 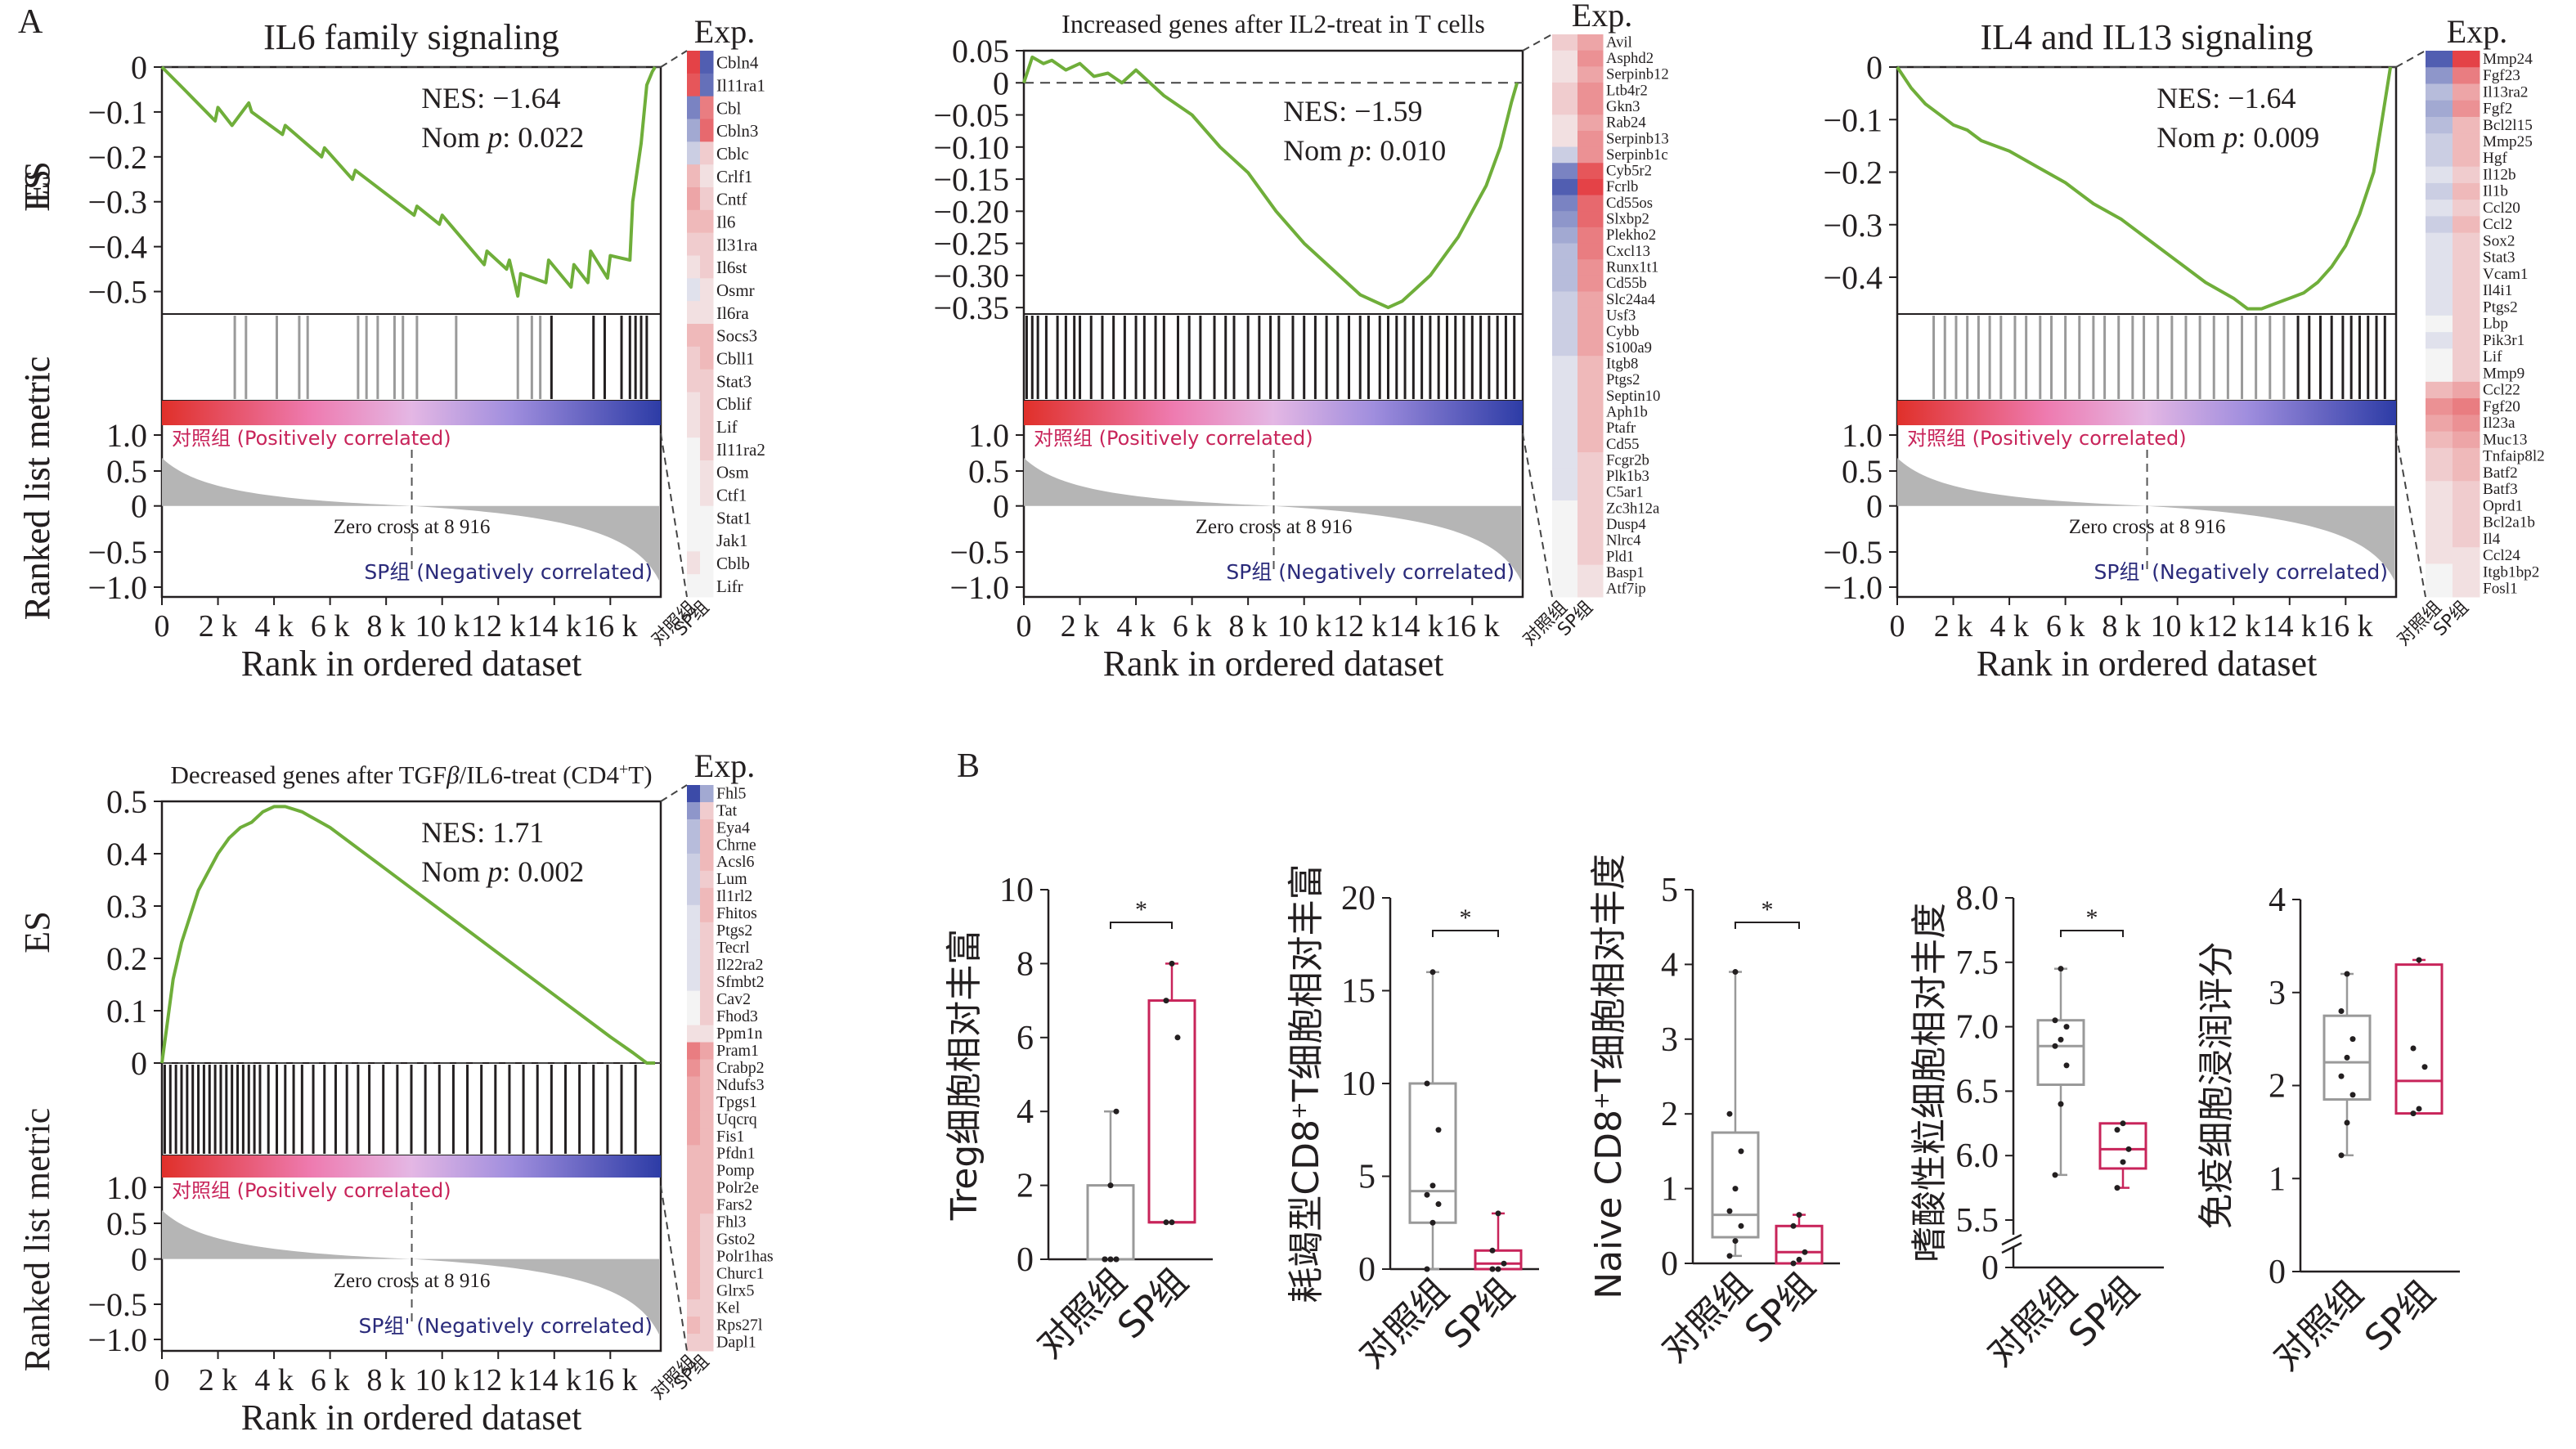 What do you see at coordinates (2495, 324) in the screenshot?
I see `gene-label: Lbp` at bounding box center [2495, 324].